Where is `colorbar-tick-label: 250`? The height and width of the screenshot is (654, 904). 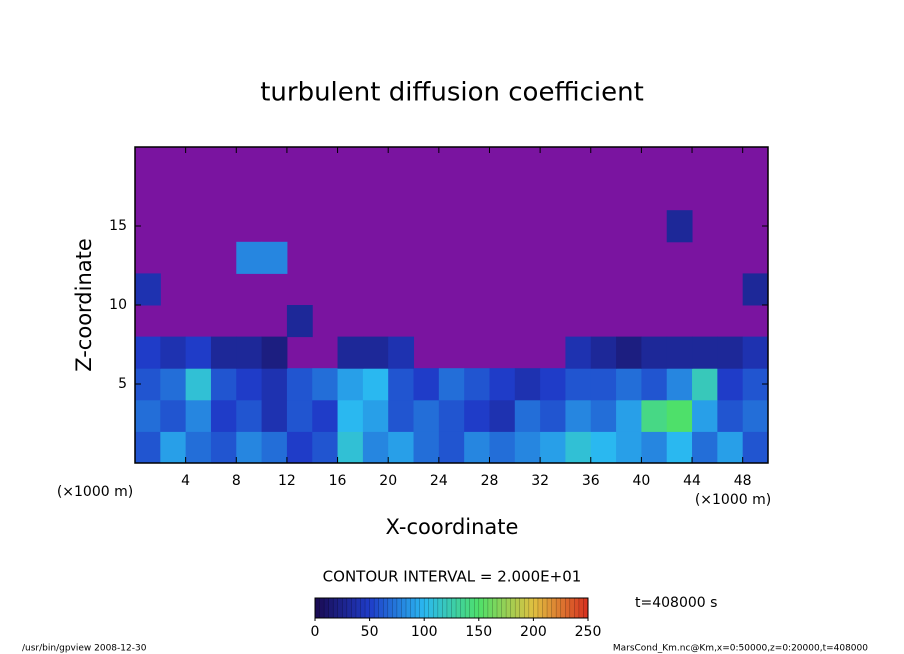 colorbar-tick-label: 250 is located at coordinates (588, 632).